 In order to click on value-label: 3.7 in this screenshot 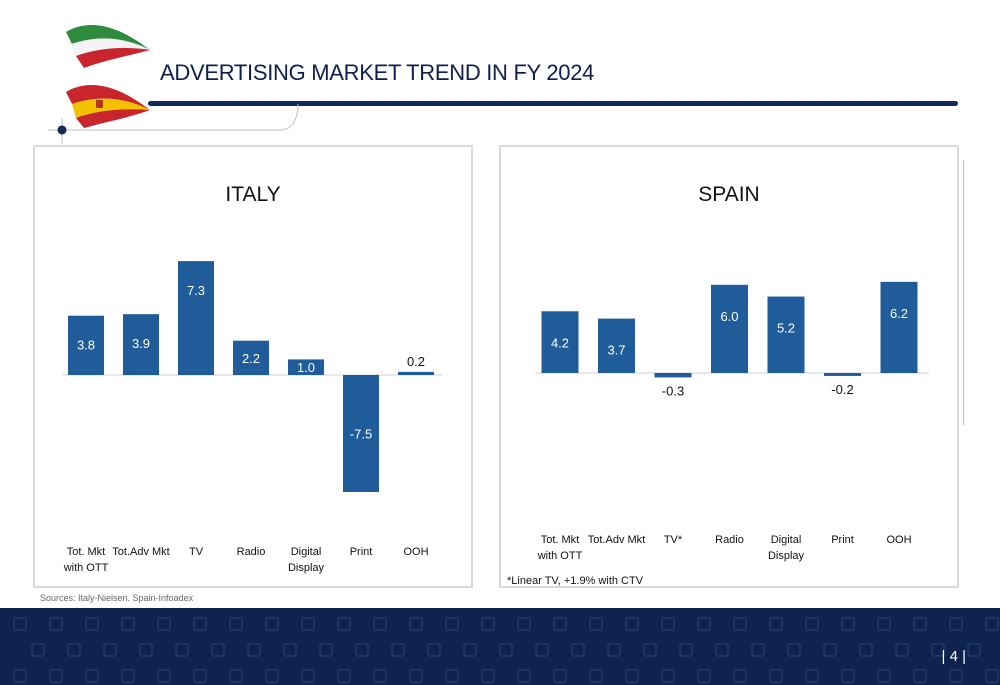, I will do `click(616, 350)`.